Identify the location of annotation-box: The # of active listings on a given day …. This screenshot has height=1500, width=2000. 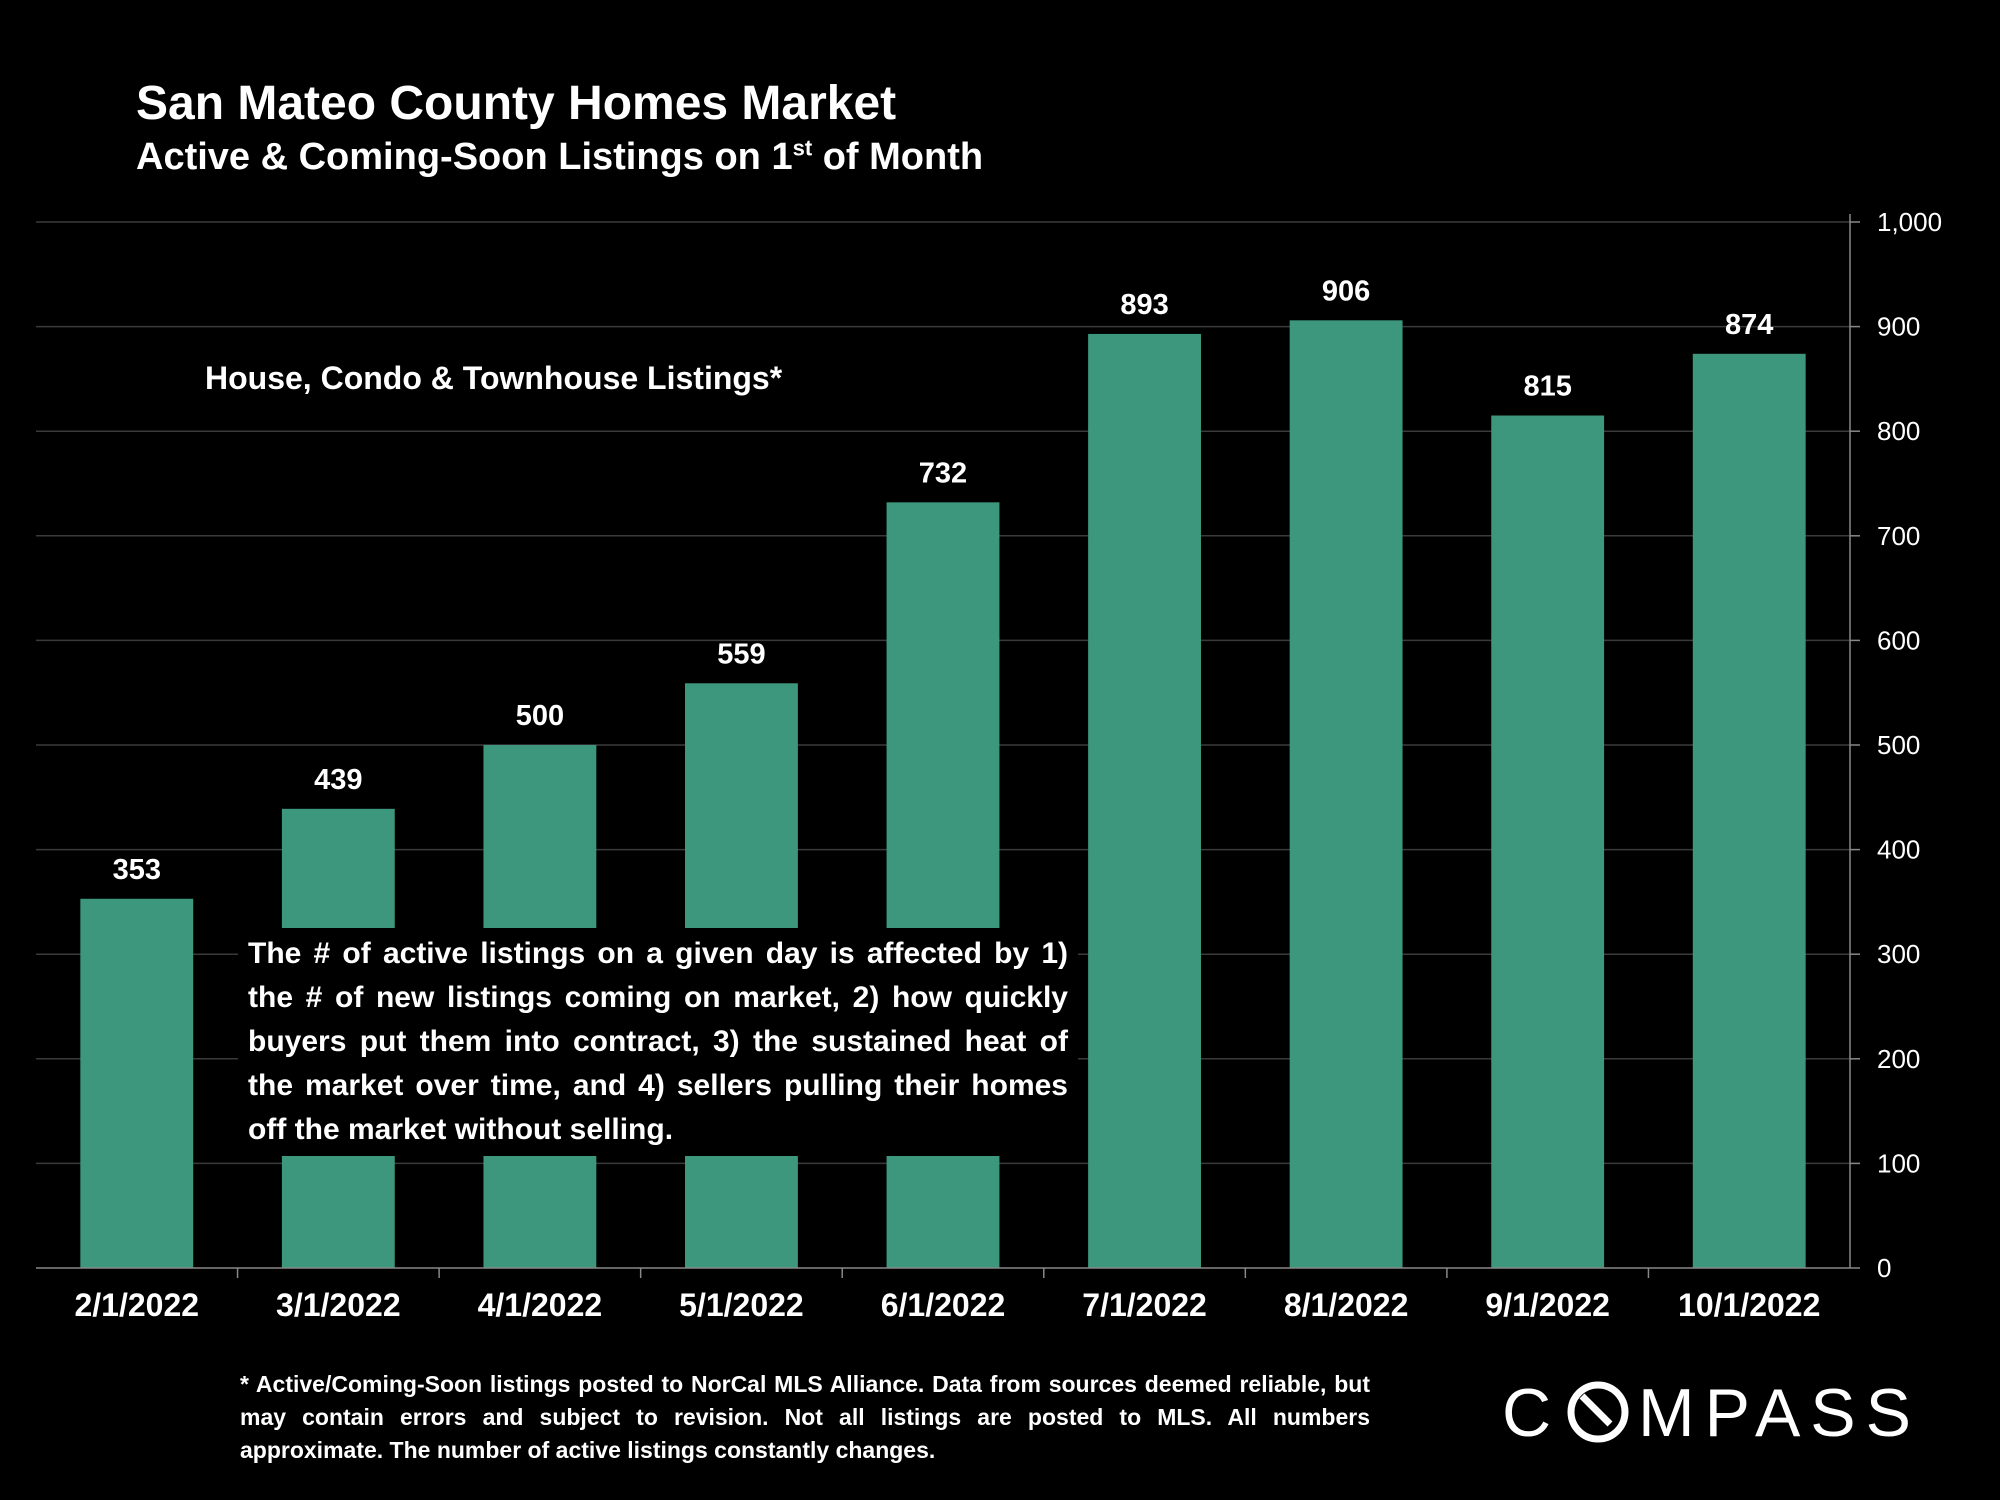
(658, 1042).